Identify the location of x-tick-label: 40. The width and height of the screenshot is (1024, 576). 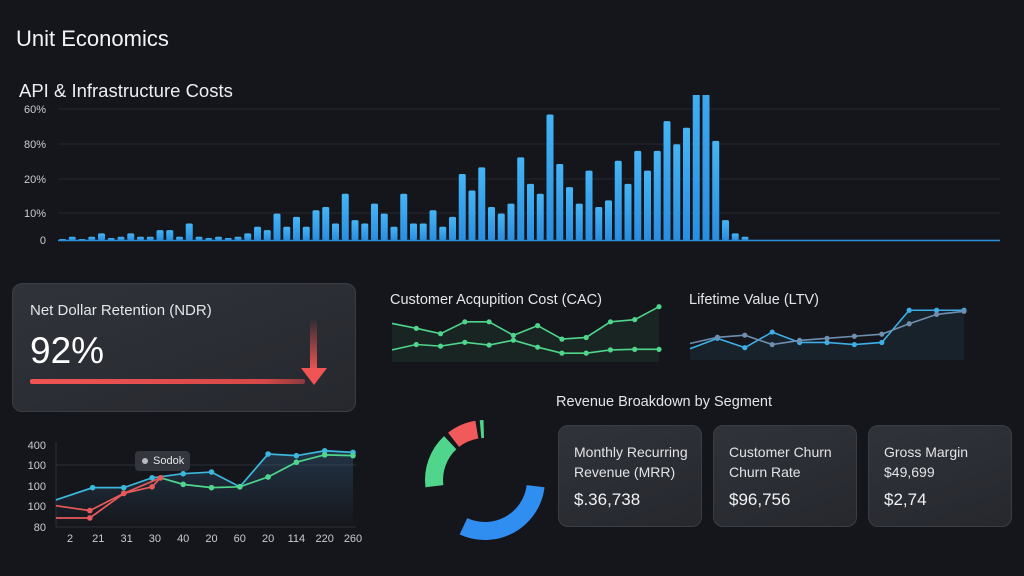
(183, 539).